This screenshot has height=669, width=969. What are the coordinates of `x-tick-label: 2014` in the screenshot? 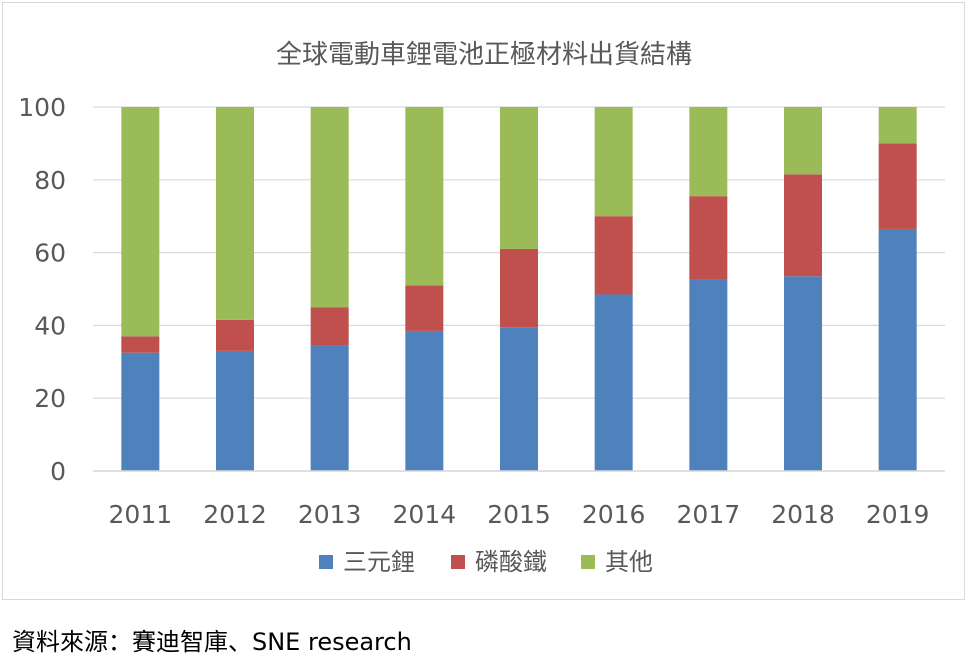 It's located at (425, 514).